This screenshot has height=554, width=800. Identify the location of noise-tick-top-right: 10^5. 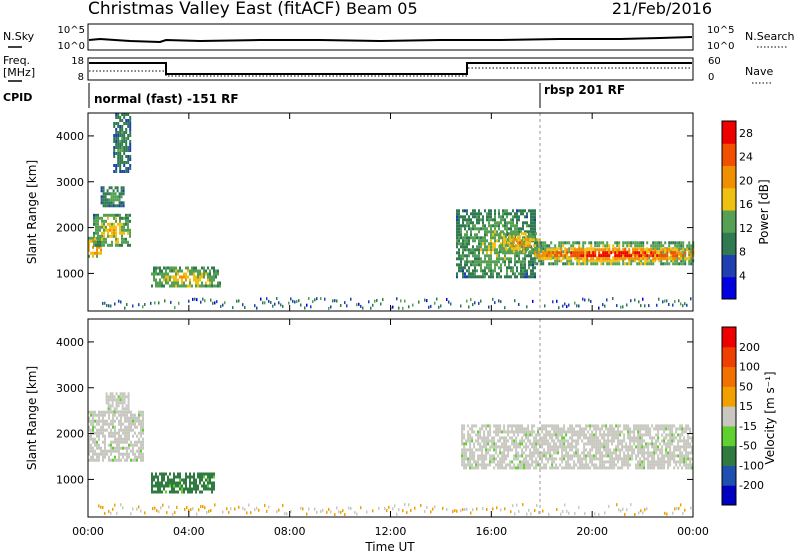
(720, 30).